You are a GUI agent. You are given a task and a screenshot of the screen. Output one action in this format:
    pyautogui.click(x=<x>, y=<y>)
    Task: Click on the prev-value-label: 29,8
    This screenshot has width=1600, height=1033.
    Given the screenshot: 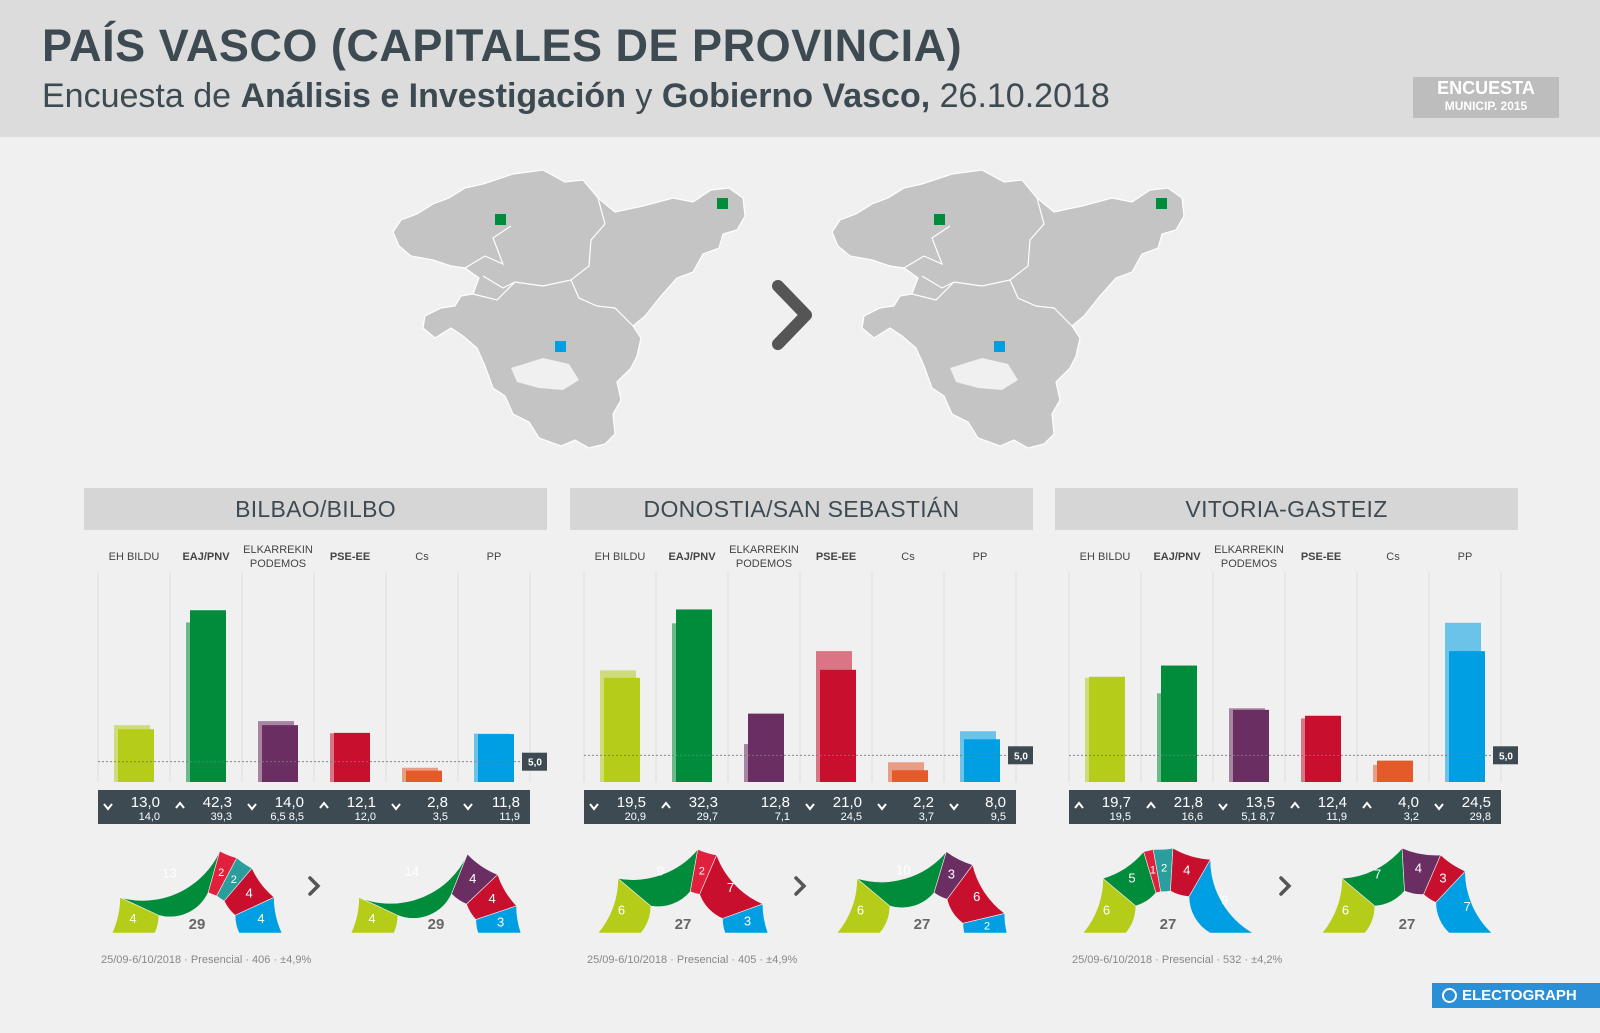 What is the action you would take?
    pyautogui.click(x=1480, y=817)
    